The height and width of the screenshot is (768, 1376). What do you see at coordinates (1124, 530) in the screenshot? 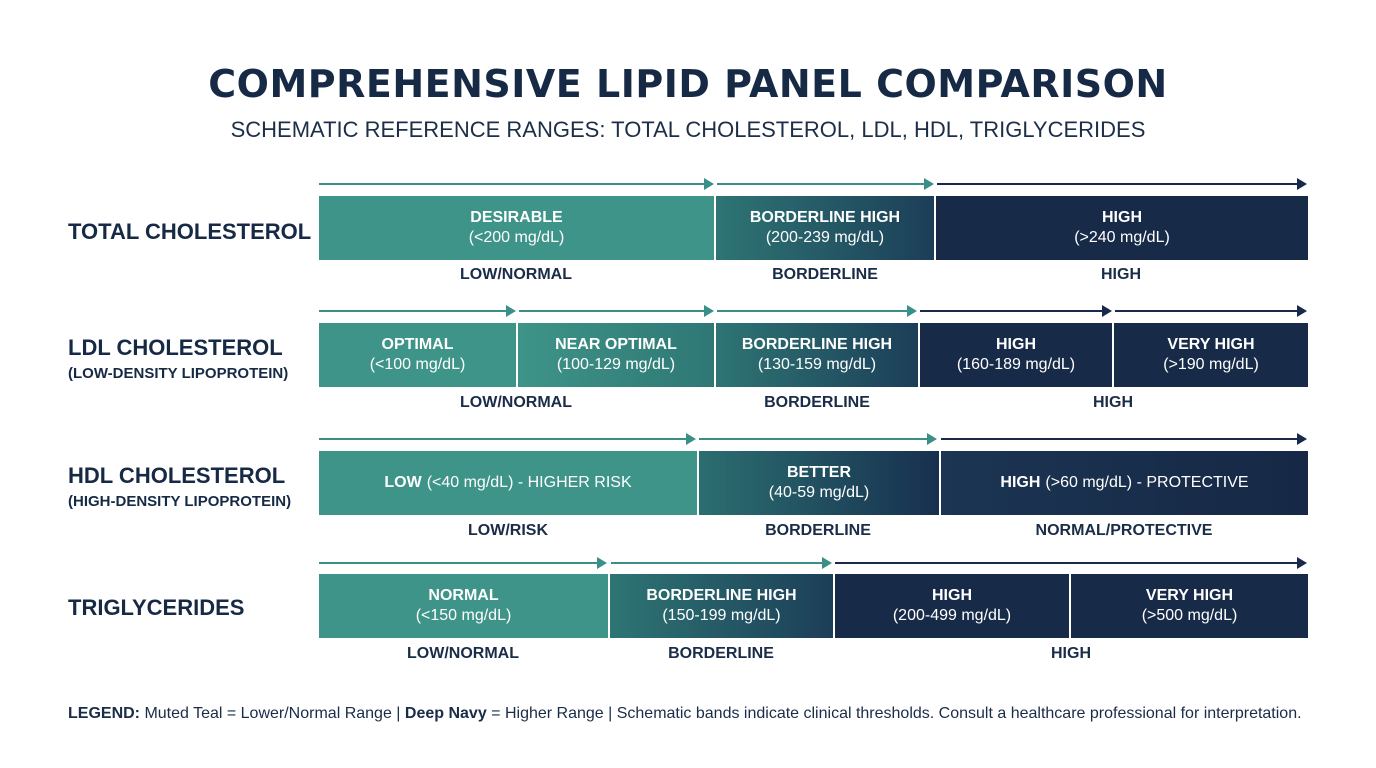
I see `category-label: NORMAL/PROTECTIVE` at bounding box center [1124, 530].